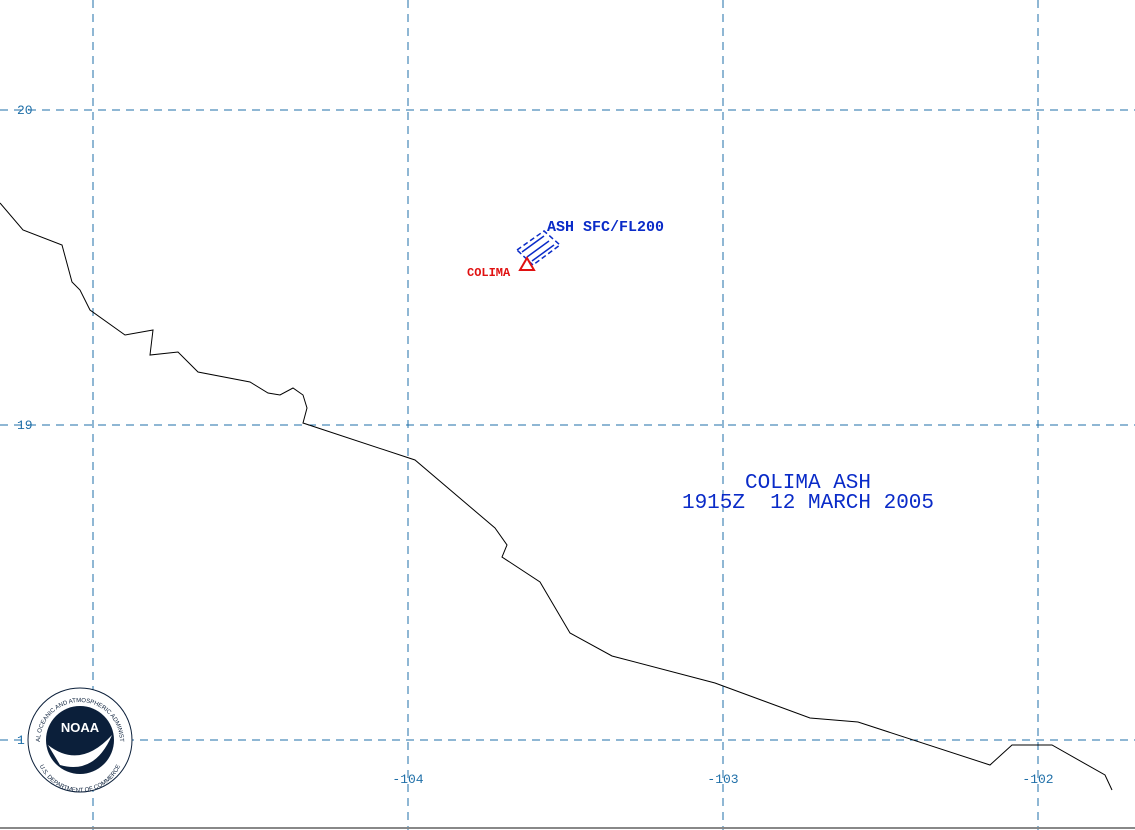  Describe the element at coordinates (407, 779) in the screenshot. I see `lon-tick-label: -104` at that location.